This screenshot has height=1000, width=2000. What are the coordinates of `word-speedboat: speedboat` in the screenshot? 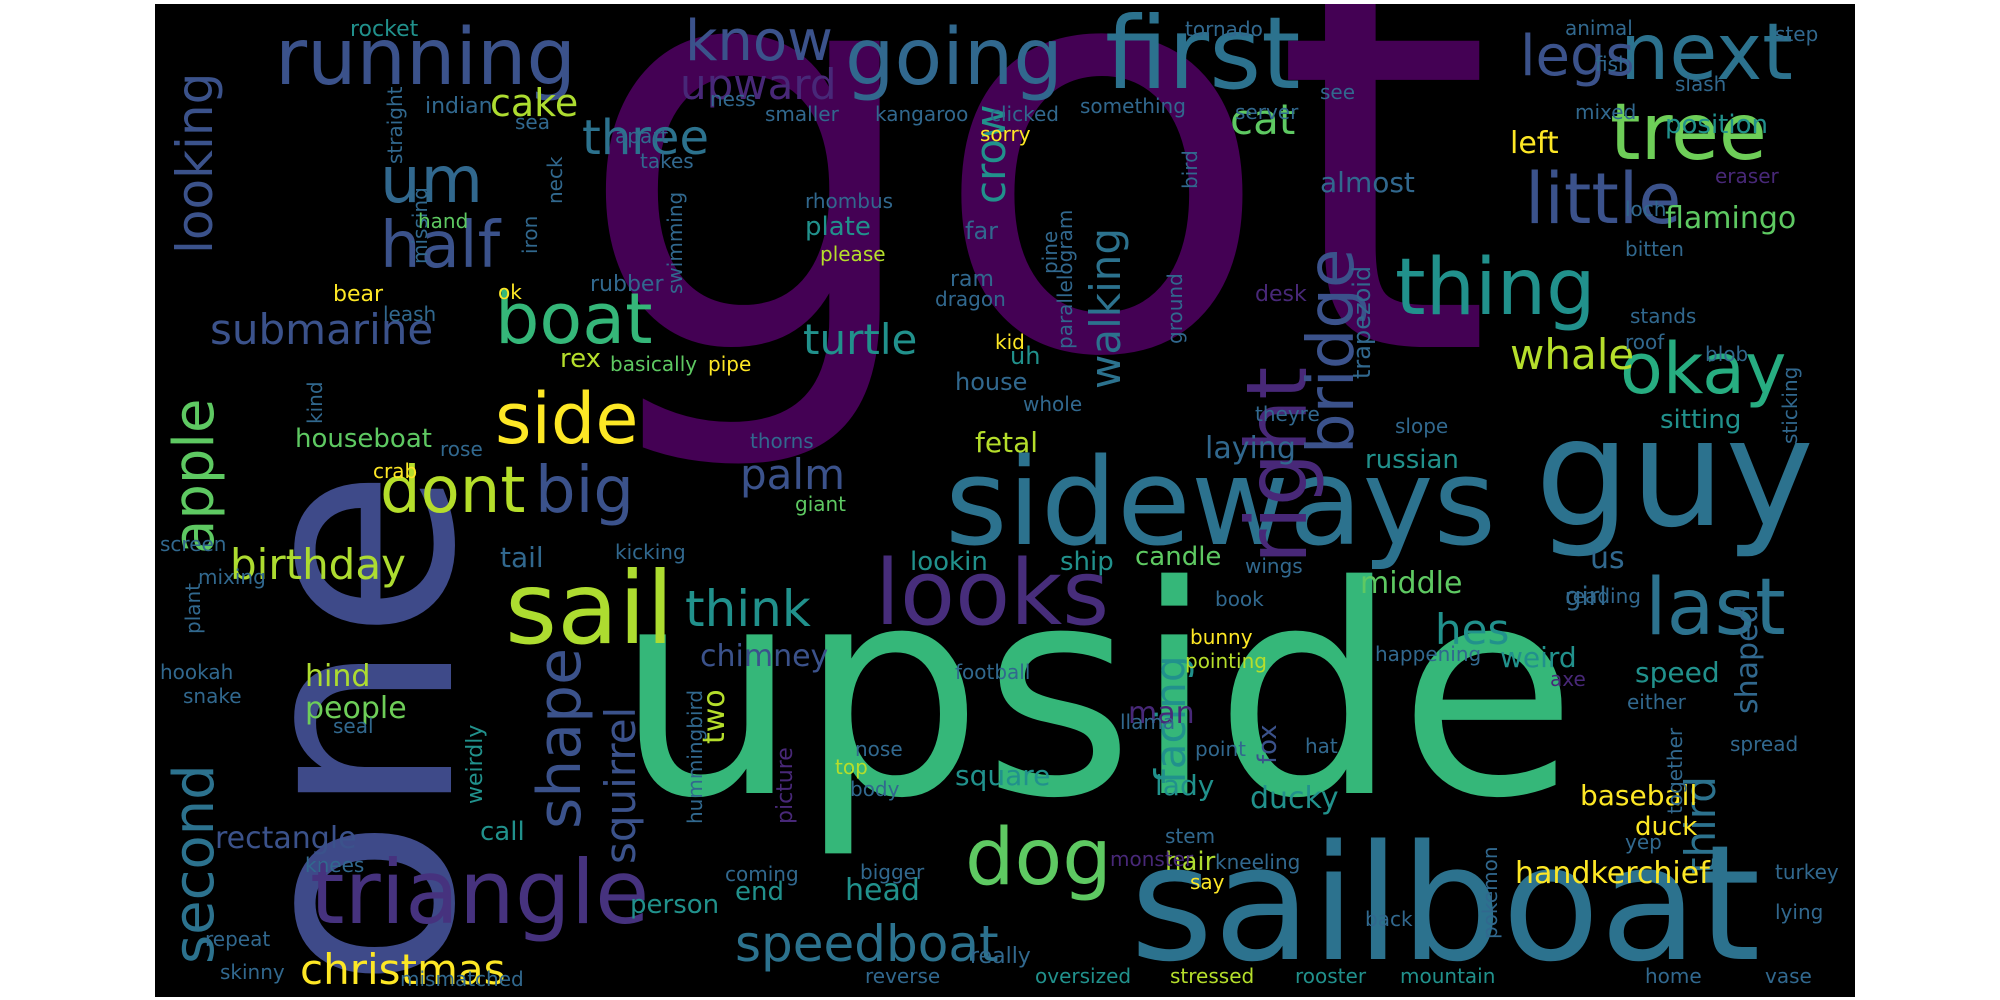 It's located at (867, 944).